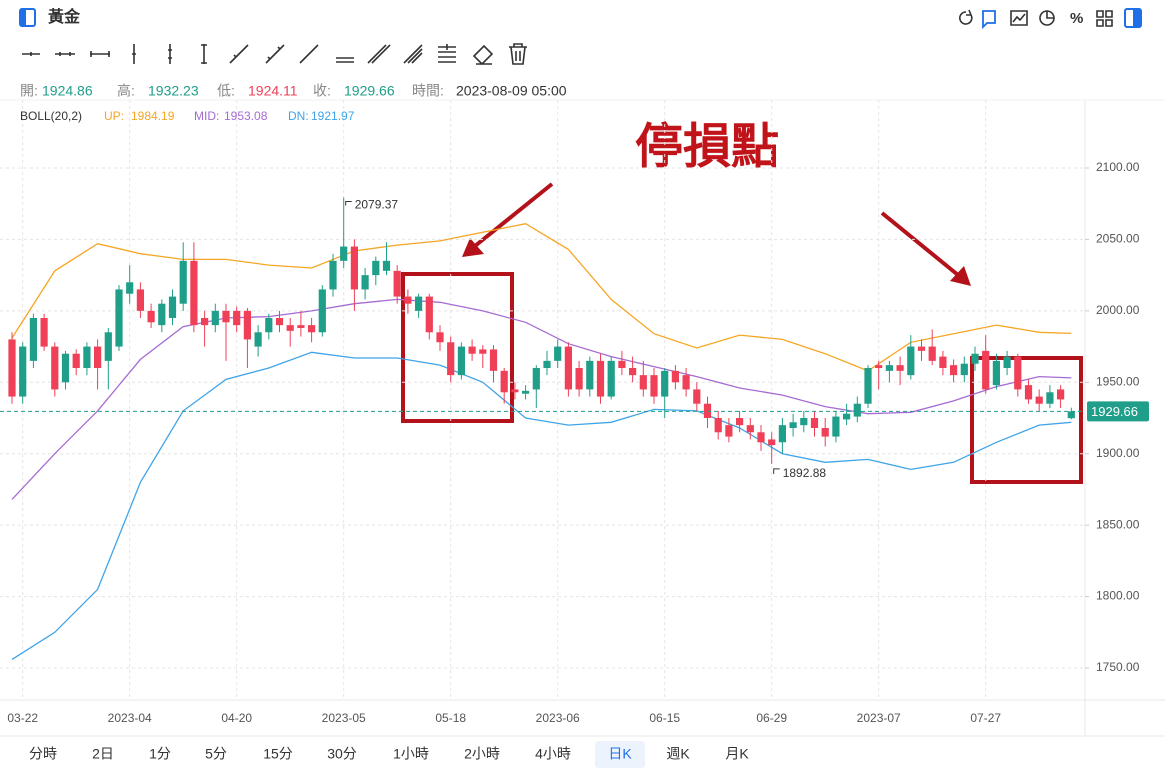 The height and width of the screenshot is (773, 1165). What do you see at coordinates (216, 754) in the screenshot?
I see `timeframe-button: 5分` at bounding box center [216, 754].